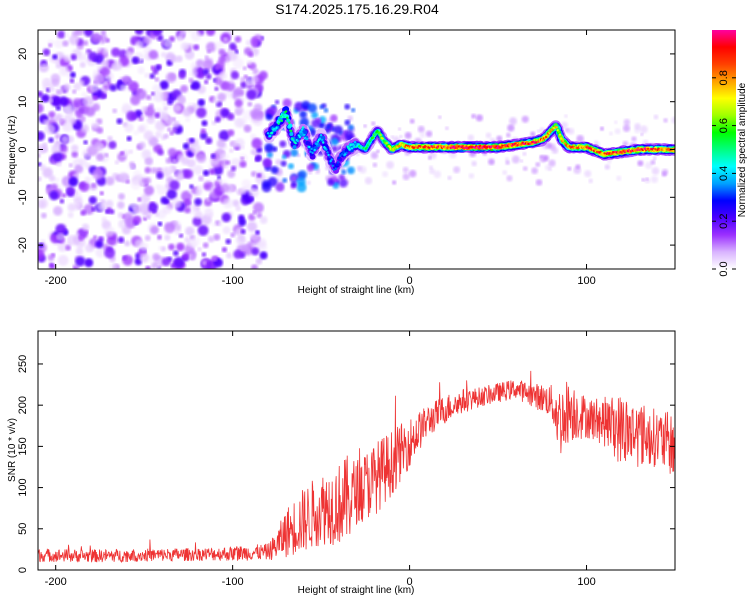 This screenshot has height=600, width=750. Describe the element at coordinates (23, 149) in the screenshot. I see `y-tick-label: 0` at that location.